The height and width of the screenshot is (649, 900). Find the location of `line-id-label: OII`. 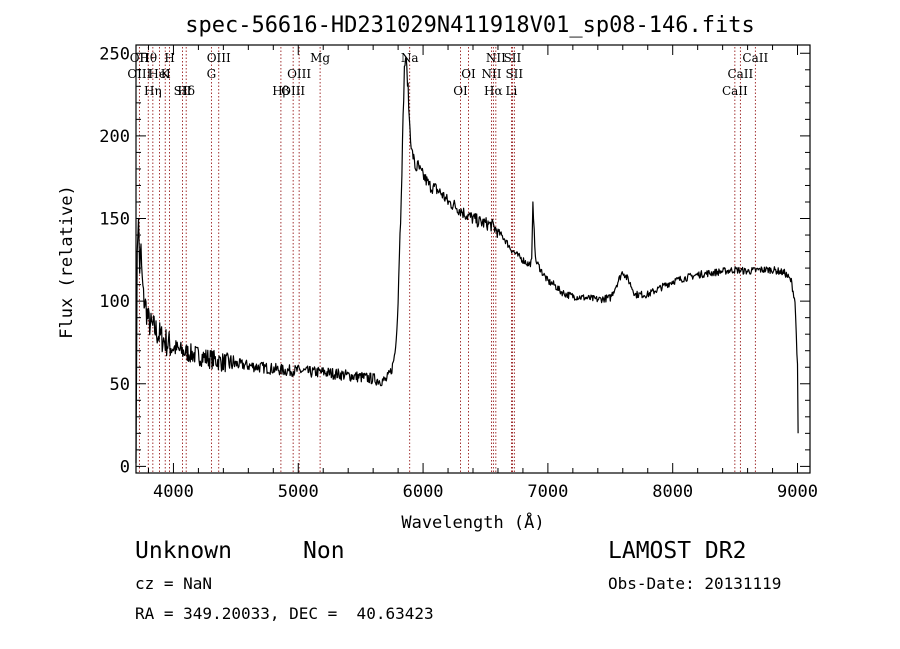

line-id-label: OII is located at coordinates (140, 58).